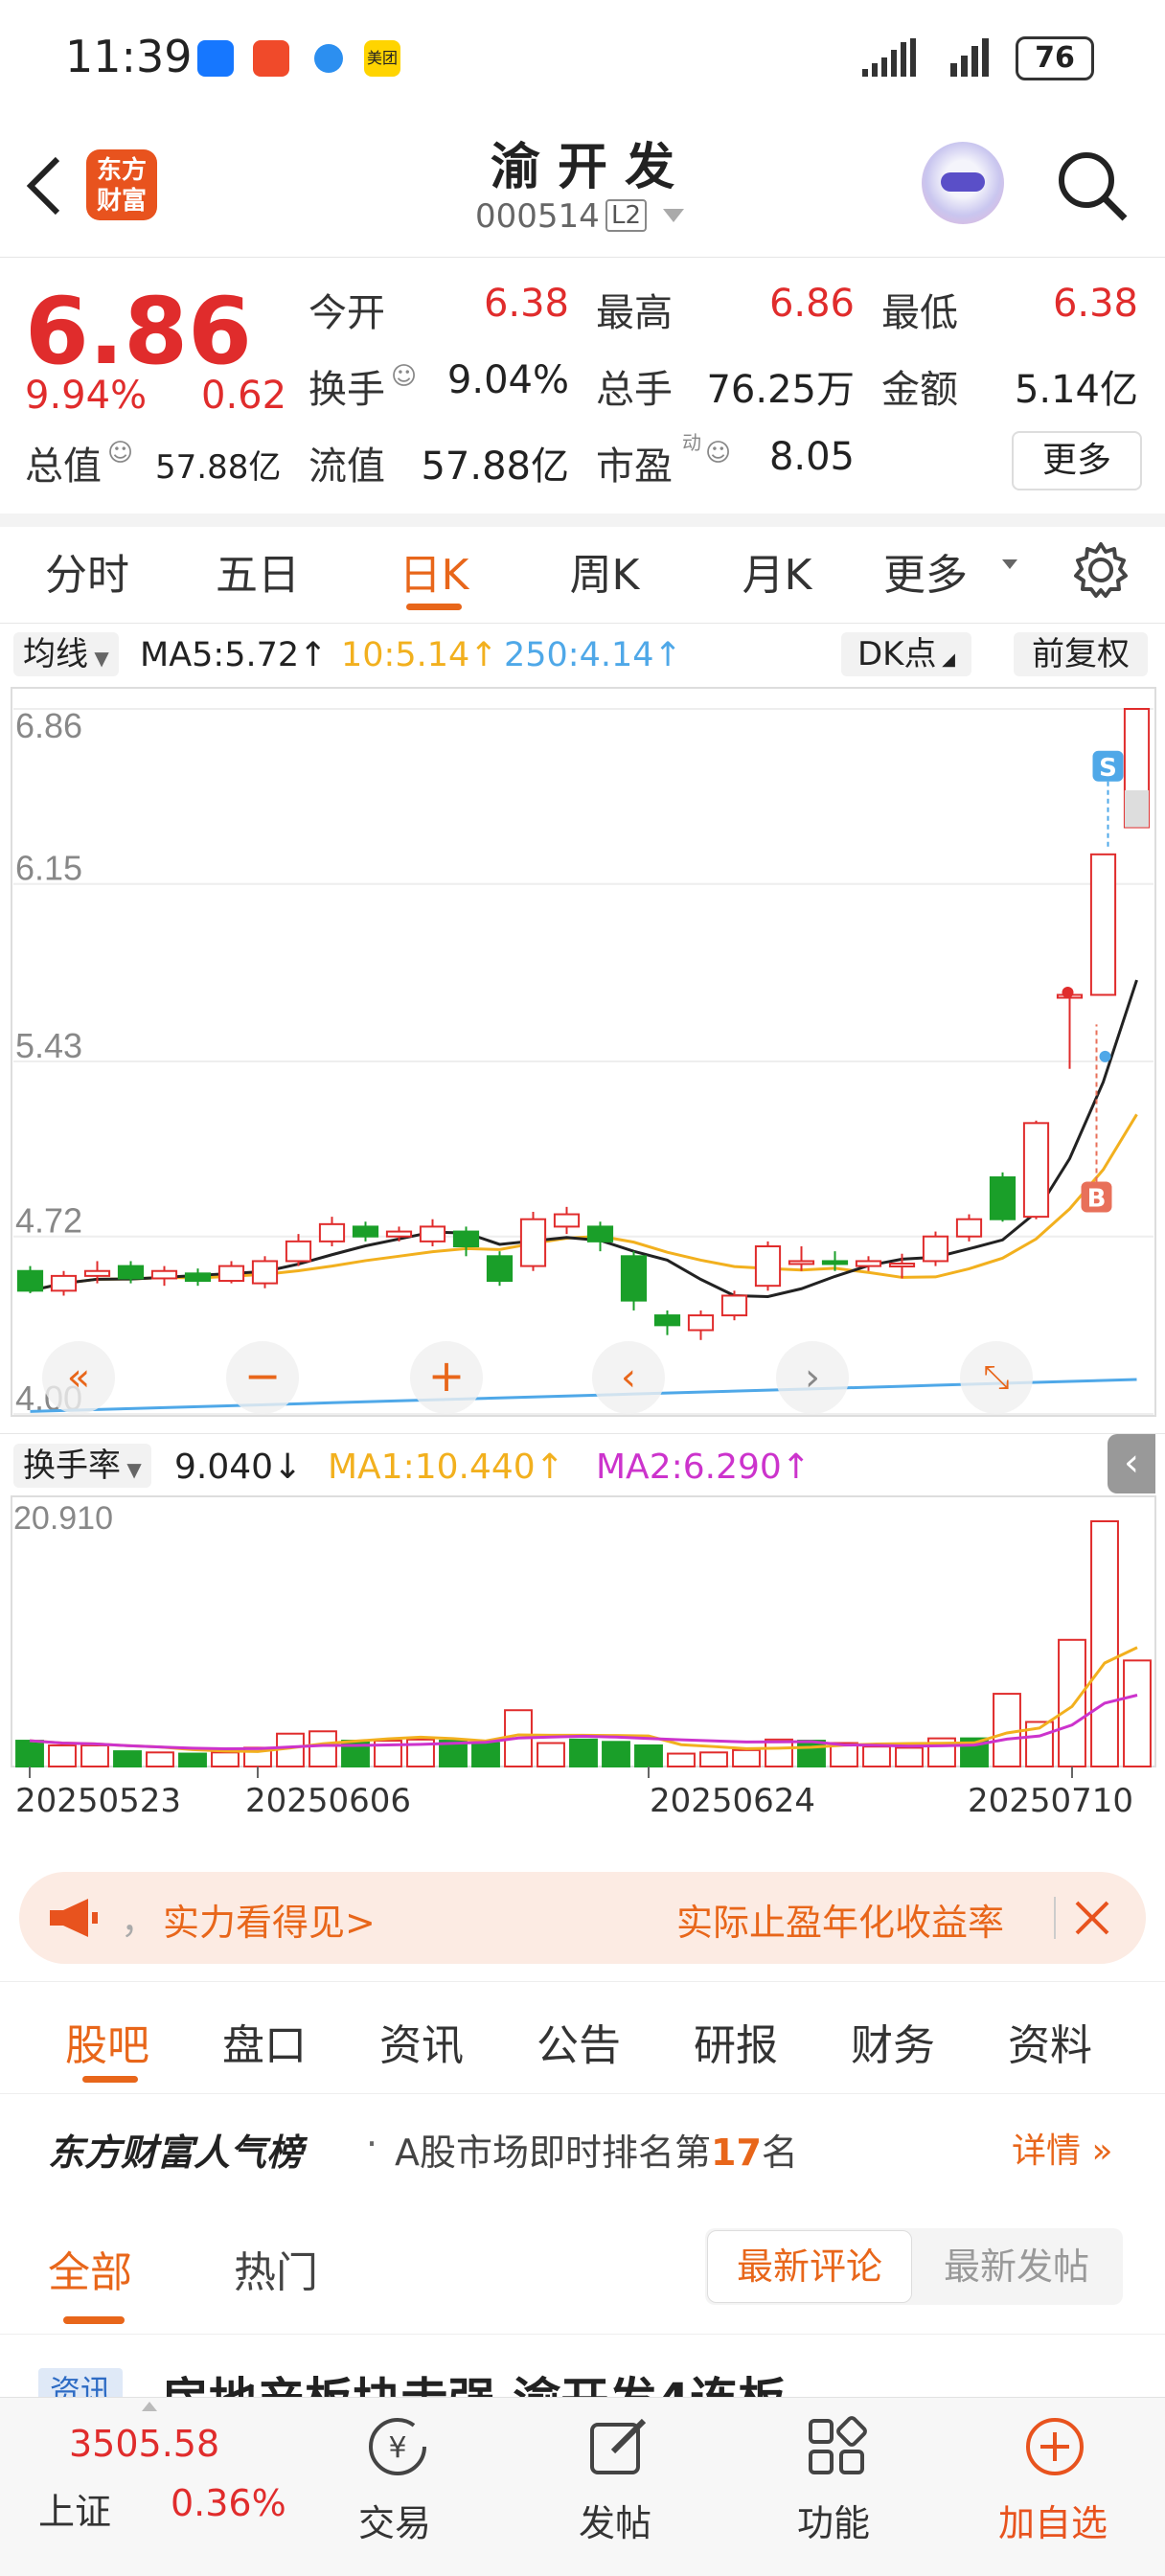  I want to click on tab-forum: 股吧, so click(107, 2046).